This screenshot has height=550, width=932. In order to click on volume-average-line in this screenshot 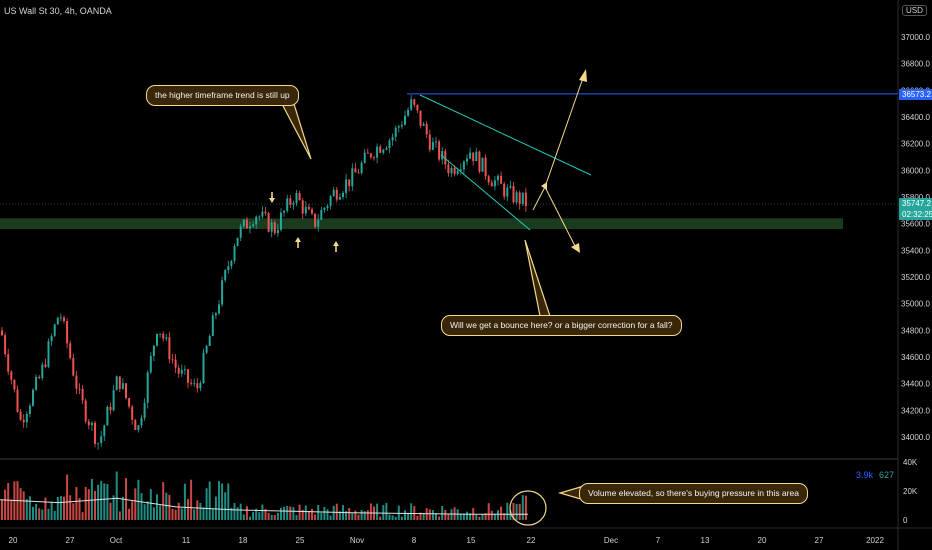, I will do `click(264, 506)`.